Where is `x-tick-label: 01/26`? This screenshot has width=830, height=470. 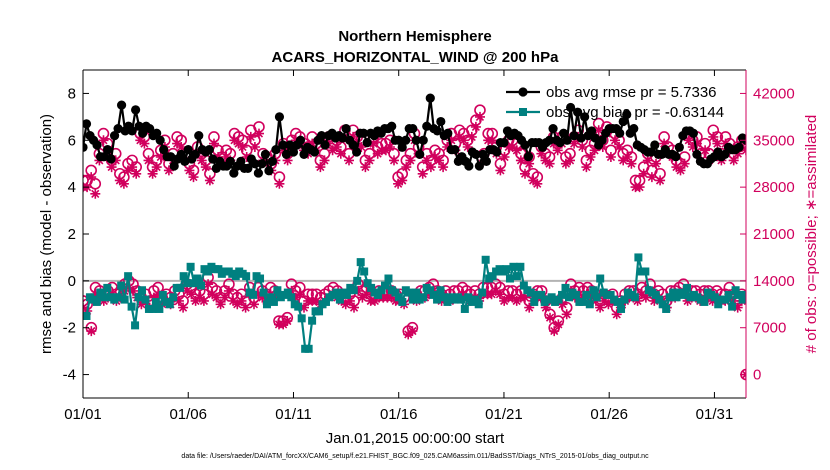 x-tick-label: 01/26 is located at coordinates (609, 414).